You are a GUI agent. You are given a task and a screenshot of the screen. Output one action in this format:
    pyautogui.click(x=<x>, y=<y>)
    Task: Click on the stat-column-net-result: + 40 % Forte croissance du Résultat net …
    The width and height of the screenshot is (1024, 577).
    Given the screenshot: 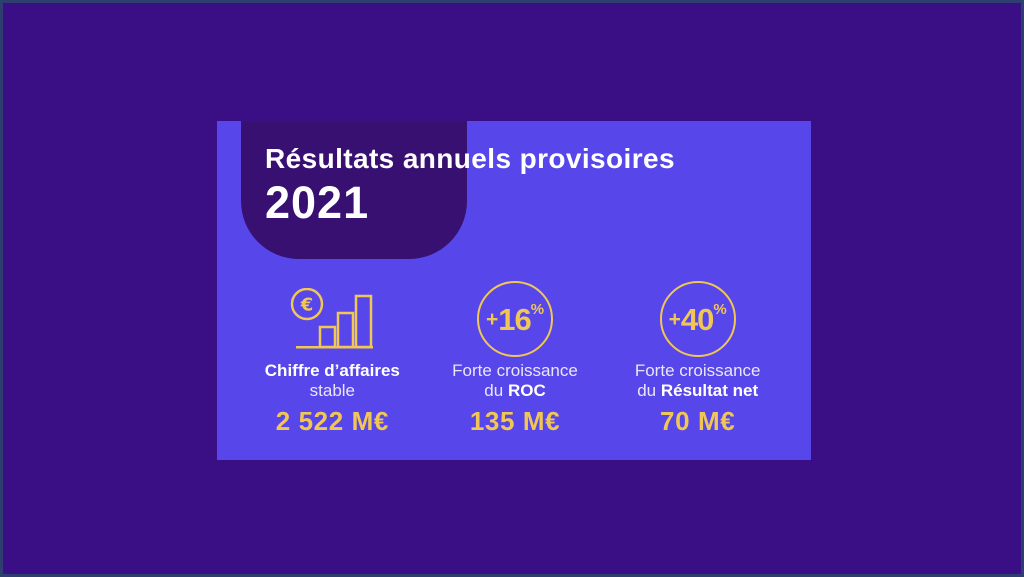 What is the action you would take?
    pyautogui.click(x=697, y=357)
    